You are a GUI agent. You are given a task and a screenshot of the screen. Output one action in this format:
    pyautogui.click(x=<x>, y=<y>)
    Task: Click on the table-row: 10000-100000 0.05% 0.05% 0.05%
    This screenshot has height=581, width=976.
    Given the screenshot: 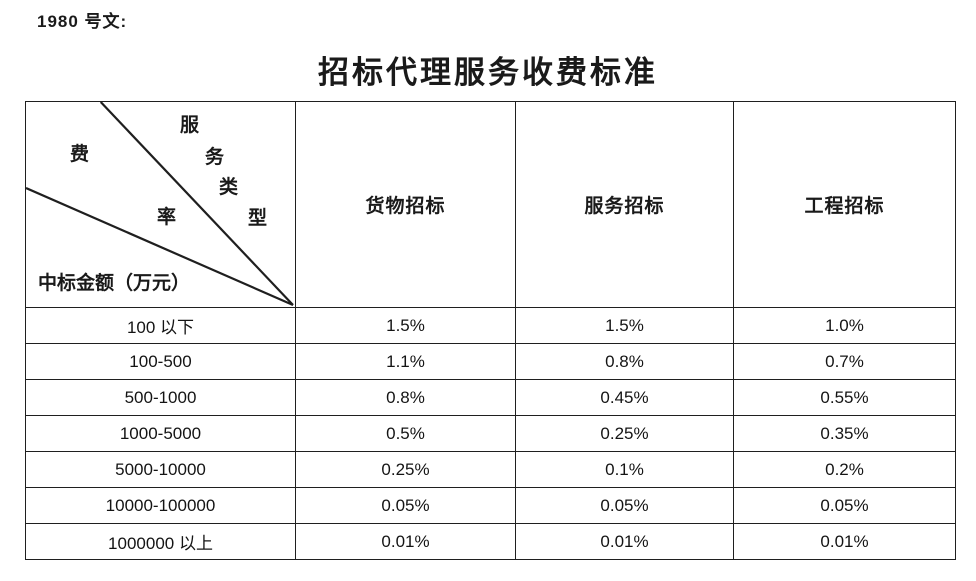 What is the action you would take?
    pyautogui.click(x=490, y=505)
    